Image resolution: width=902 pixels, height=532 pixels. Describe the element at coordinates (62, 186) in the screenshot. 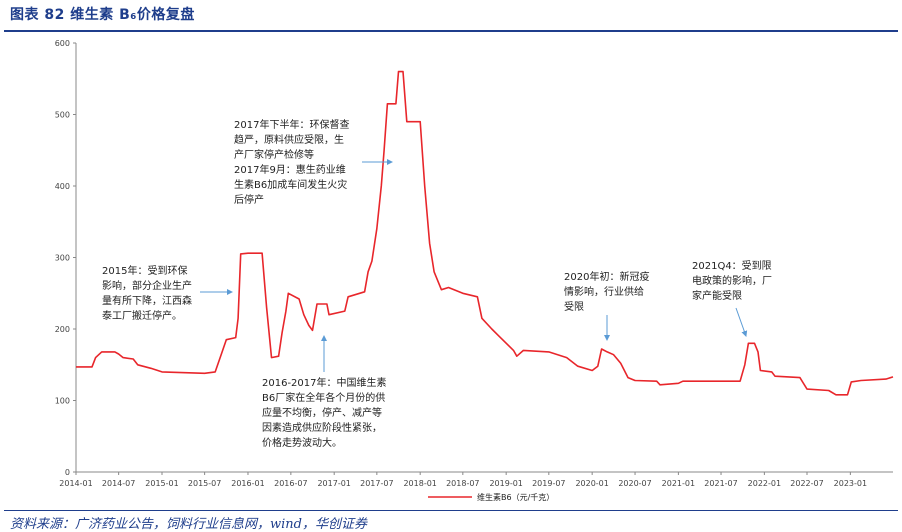

I see `y-tick-label: 400` at that location.